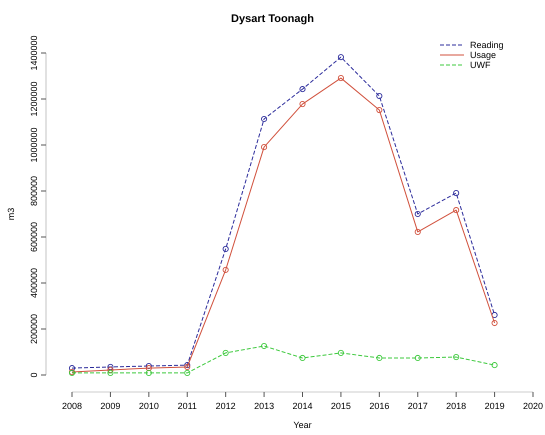  I want to click on y-tick-label: 1400000, so click(34, 53).